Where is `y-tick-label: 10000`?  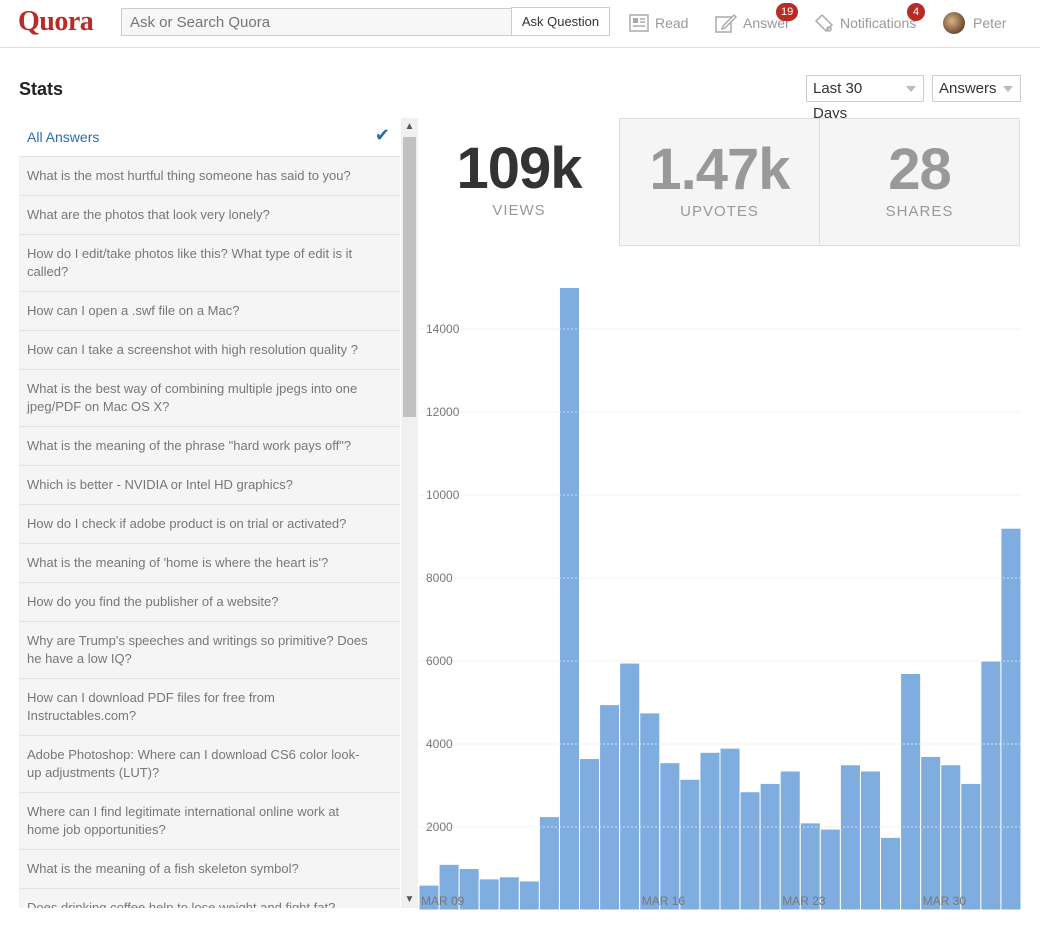
y-tick-label: 10000 is located at coordinates (443, 495).